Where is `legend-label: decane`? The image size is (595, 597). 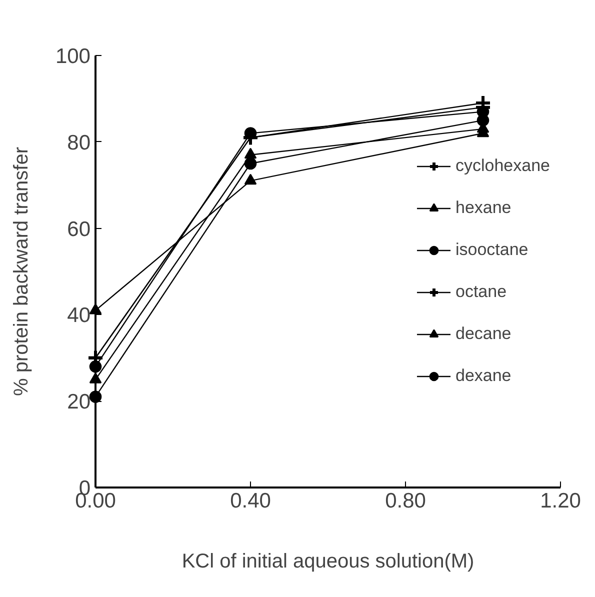 legend-label: decane is located at coordinates (483, 334).